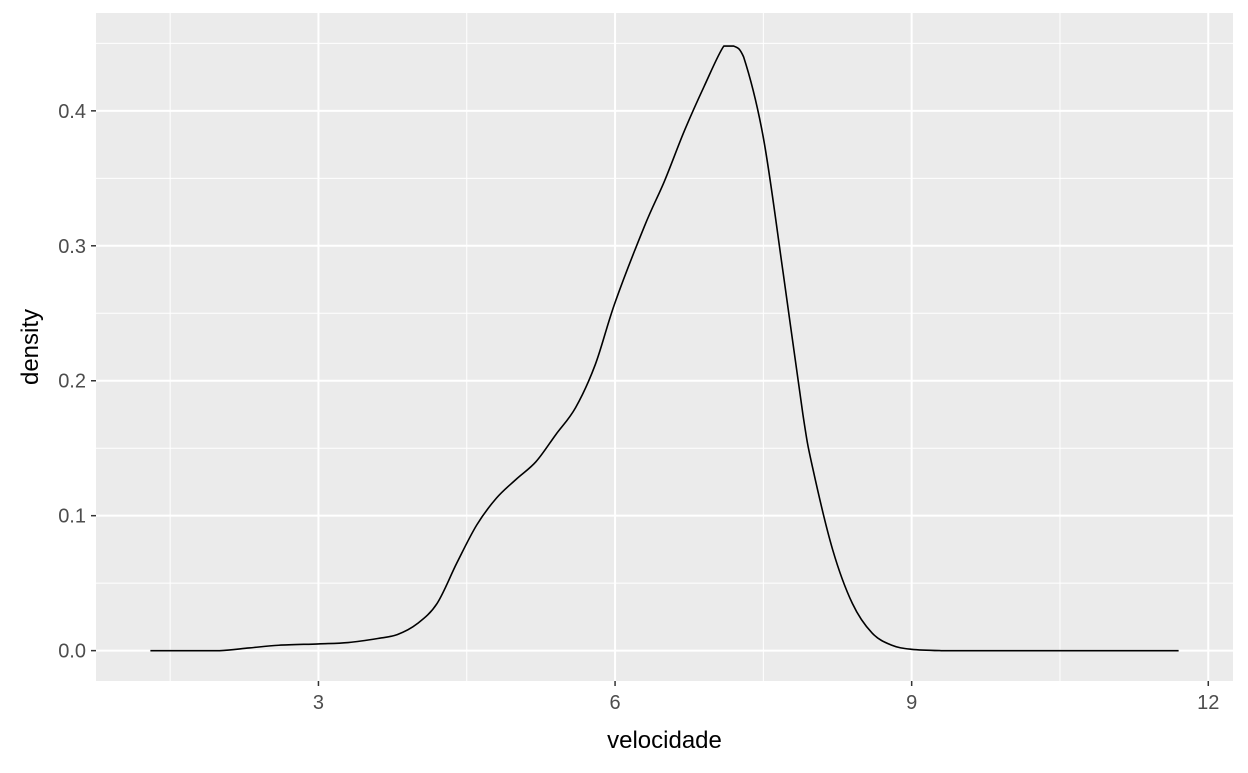 This screenshot has height=773, width=1248. I want to click on x-axis-title: velocidade, so click(664, 740).